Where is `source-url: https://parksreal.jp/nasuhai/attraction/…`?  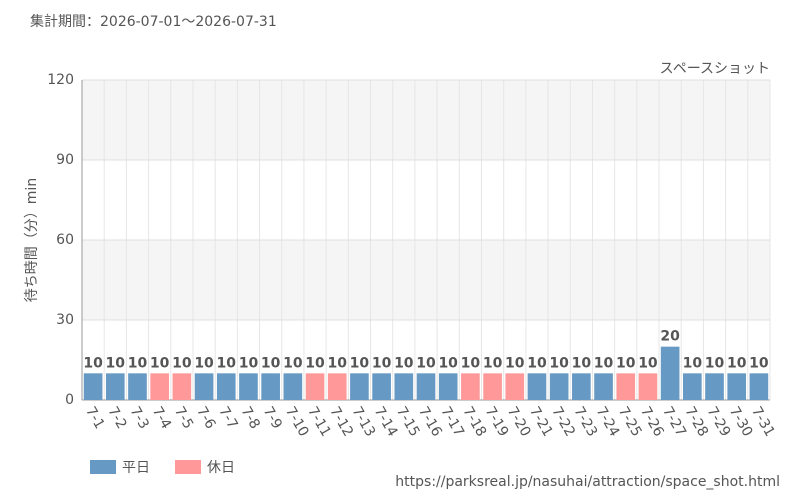 source-url: https://parksreal.jp/nasuhai/attraction/… is located at coordinates (587, 482).